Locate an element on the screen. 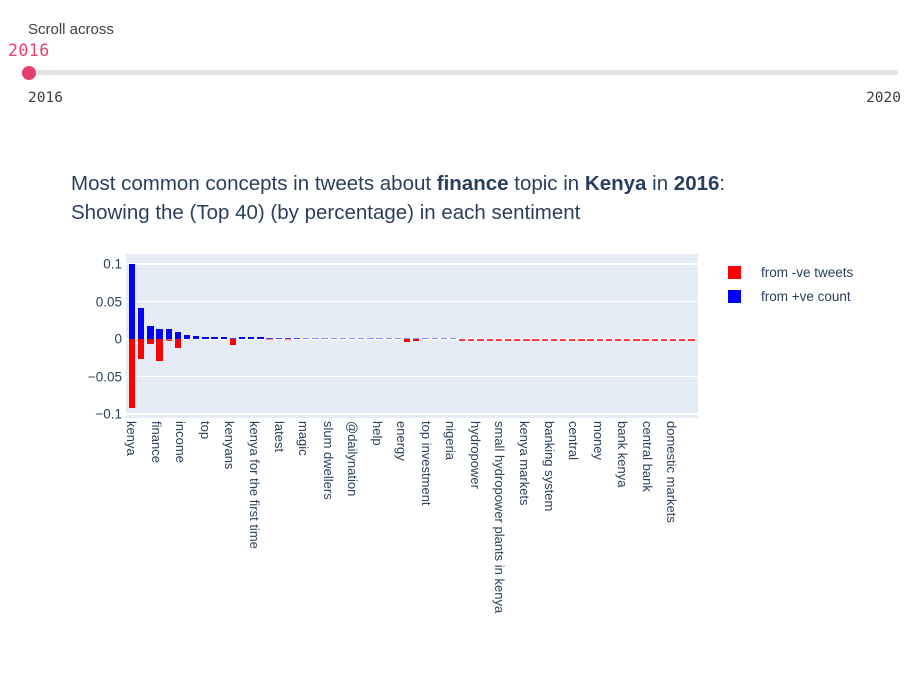 This screenshot has width=923, height=697. x-tick-label: magic is located at coordinates (304, 438).